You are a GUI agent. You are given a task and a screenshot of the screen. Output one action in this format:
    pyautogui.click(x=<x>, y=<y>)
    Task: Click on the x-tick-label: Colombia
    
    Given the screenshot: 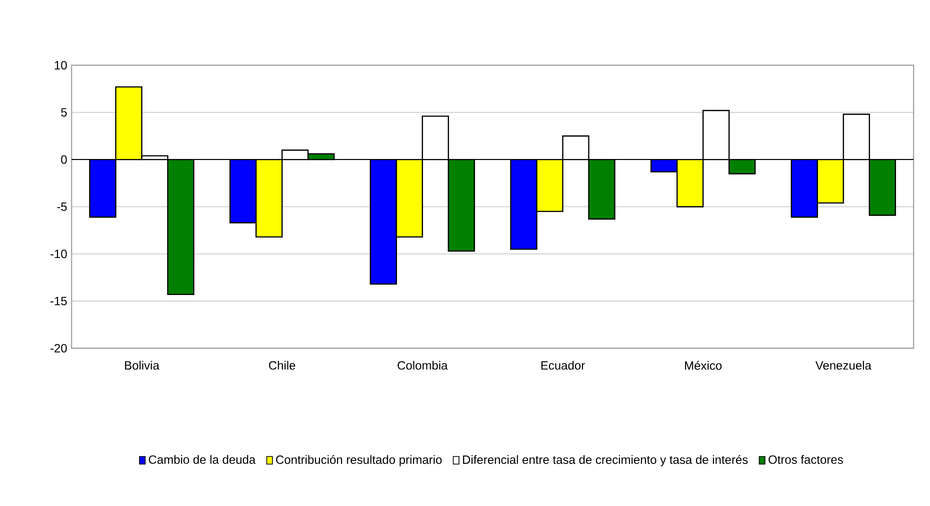 What is the action you would take?
    pyautogui.click(x=423, y=365)
    